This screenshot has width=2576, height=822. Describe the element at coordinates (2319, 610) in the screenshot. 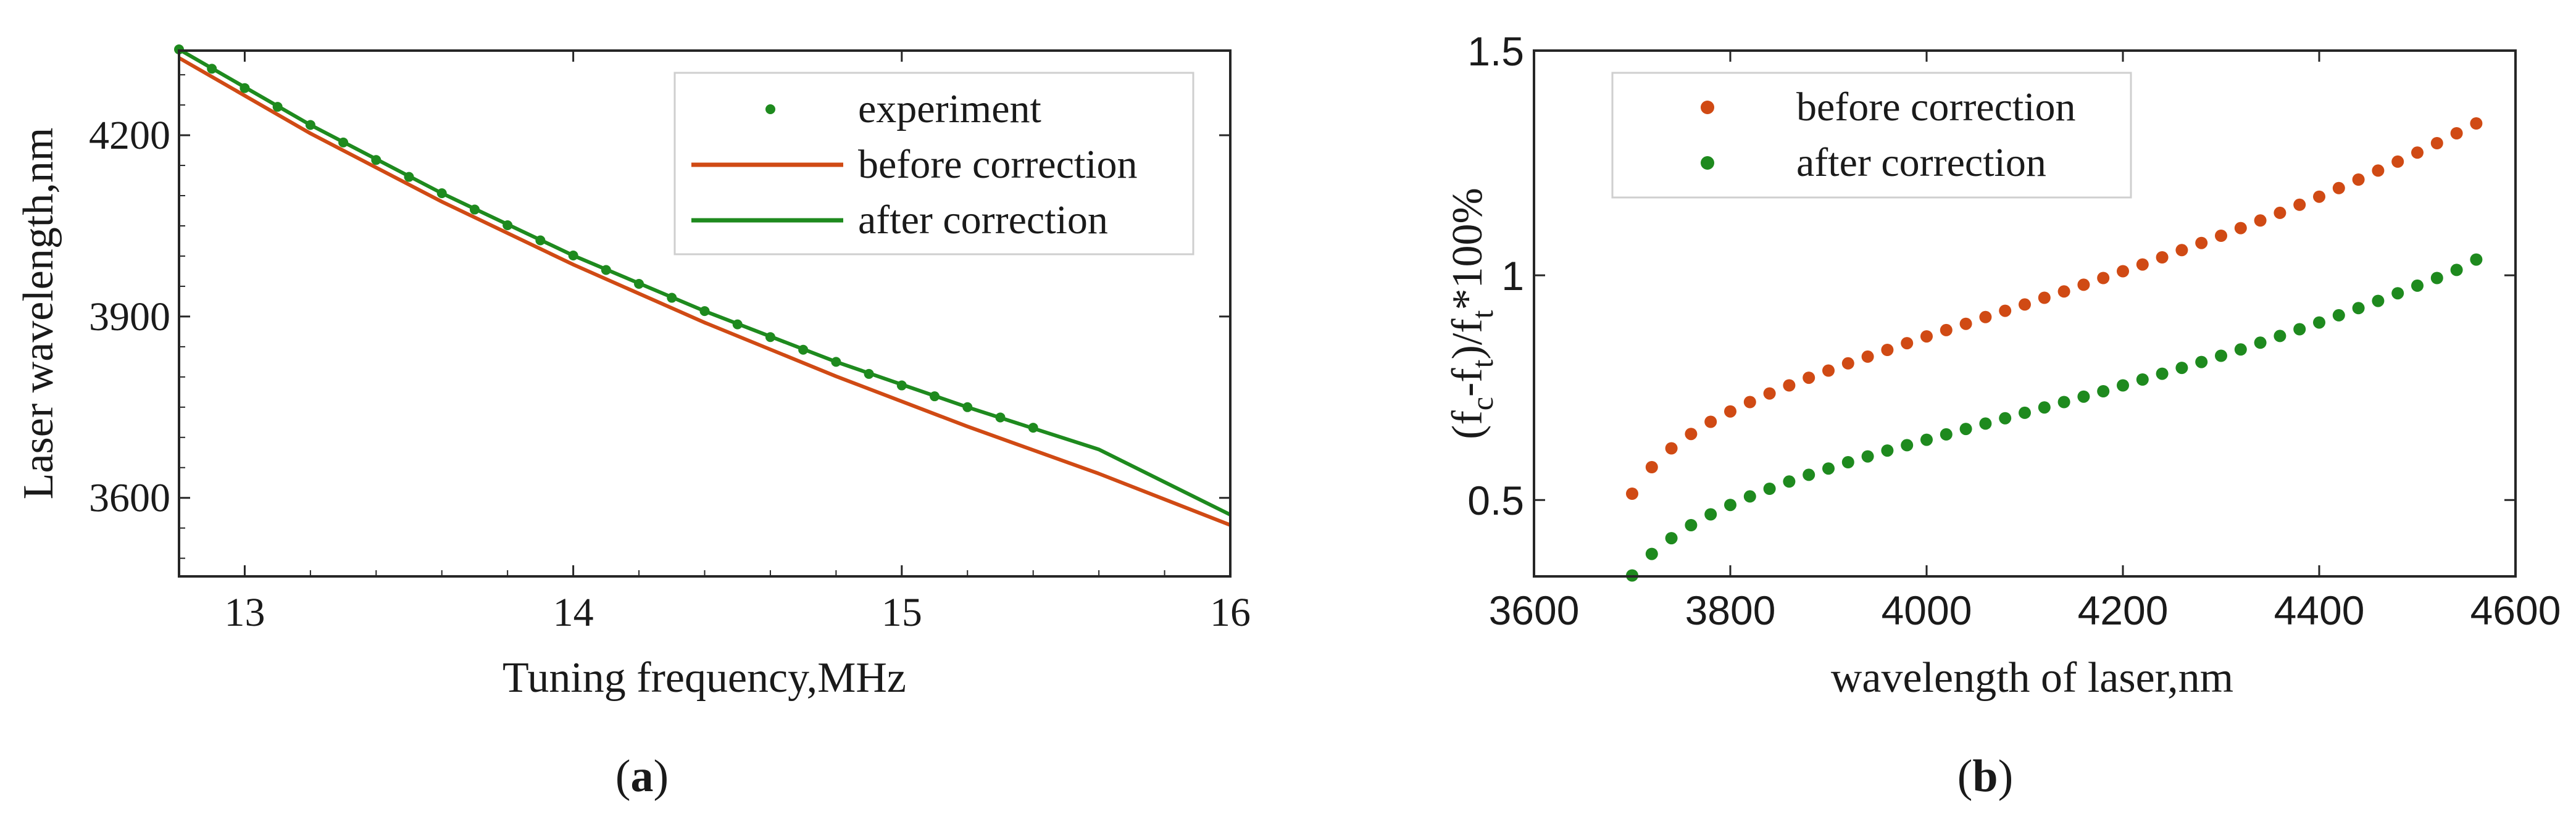

I see `chart-b-xtick-label: 4400` at that location.